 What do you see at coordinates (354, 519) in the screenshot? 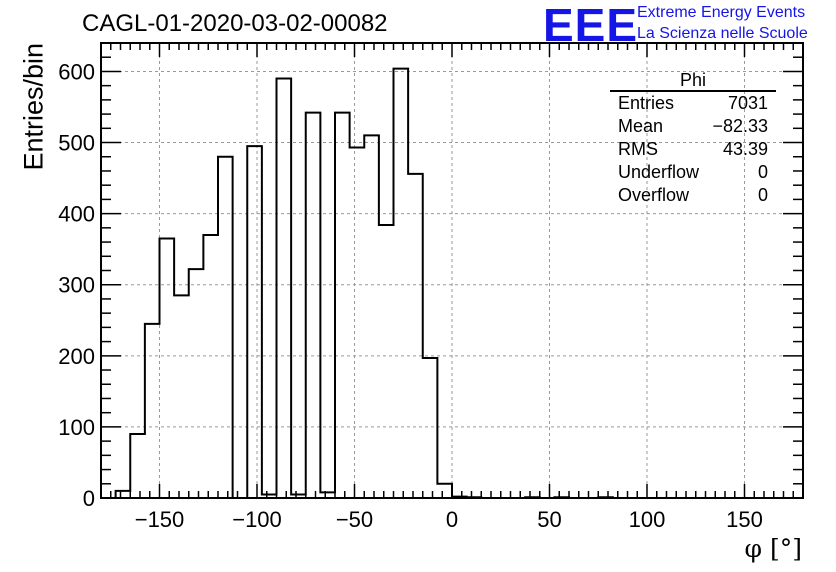
I see `x-tick-label: −50` at bounding box center [354, 519].